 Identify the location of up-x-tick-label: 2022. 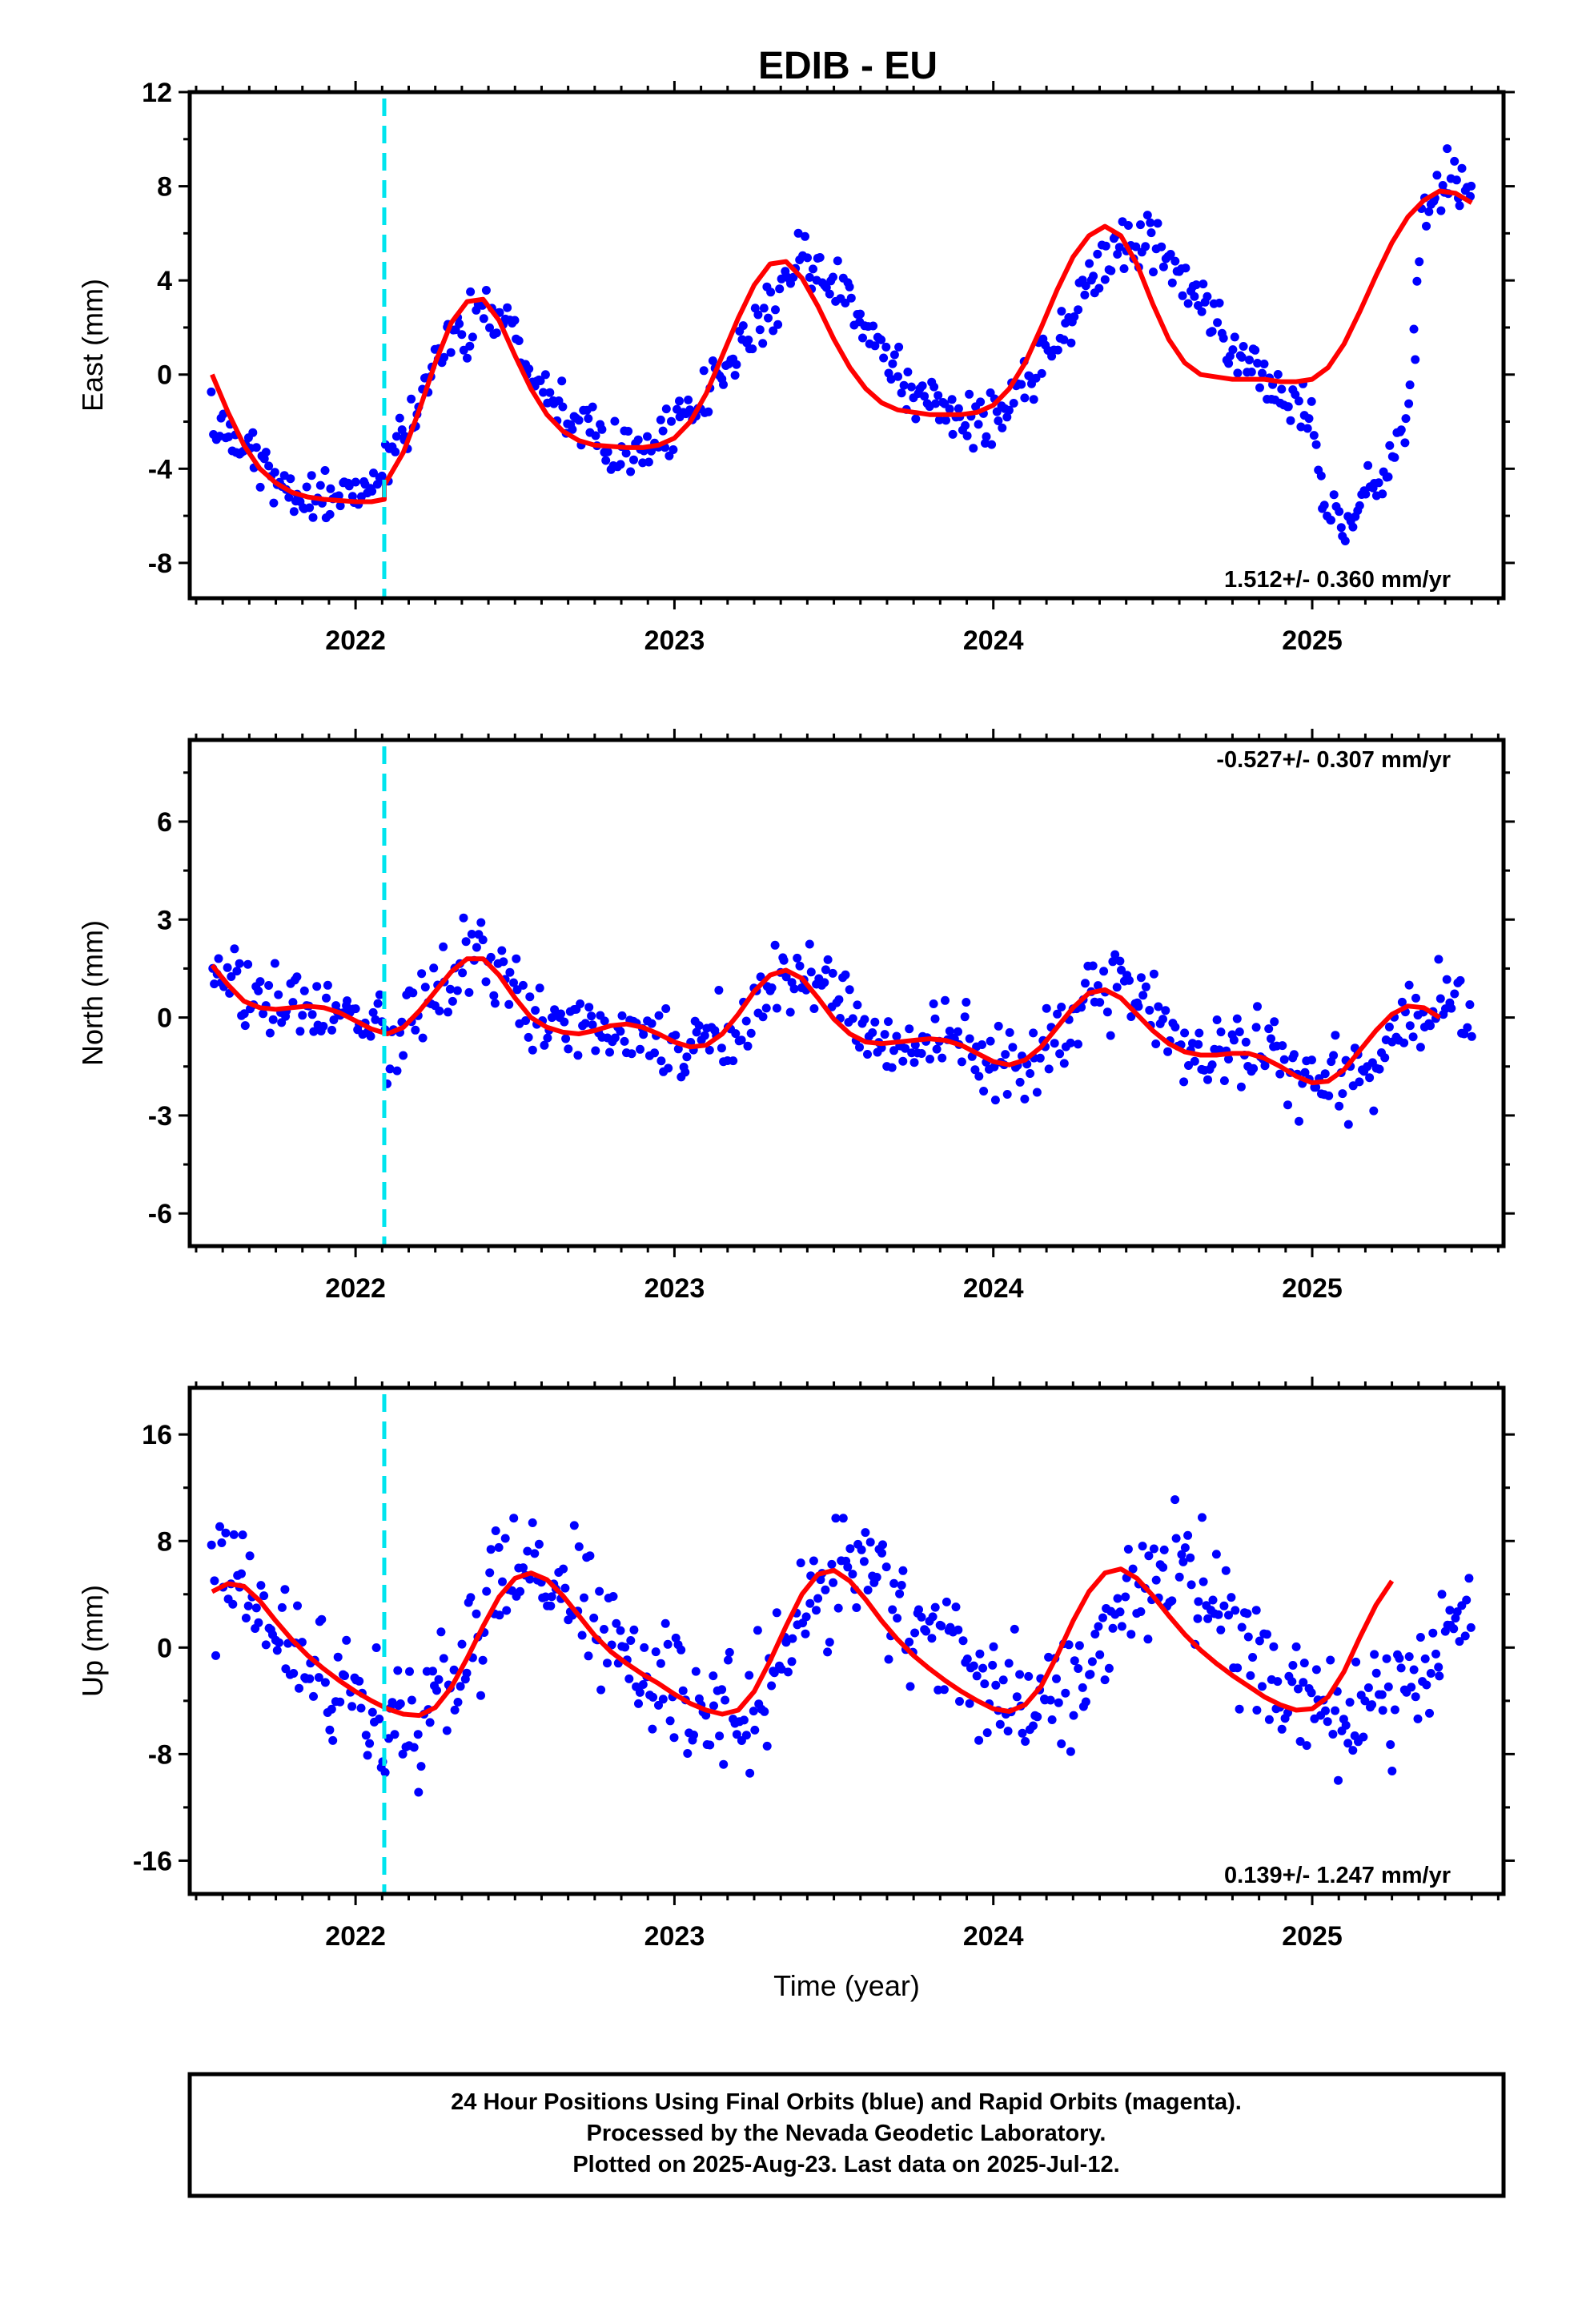
(356, 1936).